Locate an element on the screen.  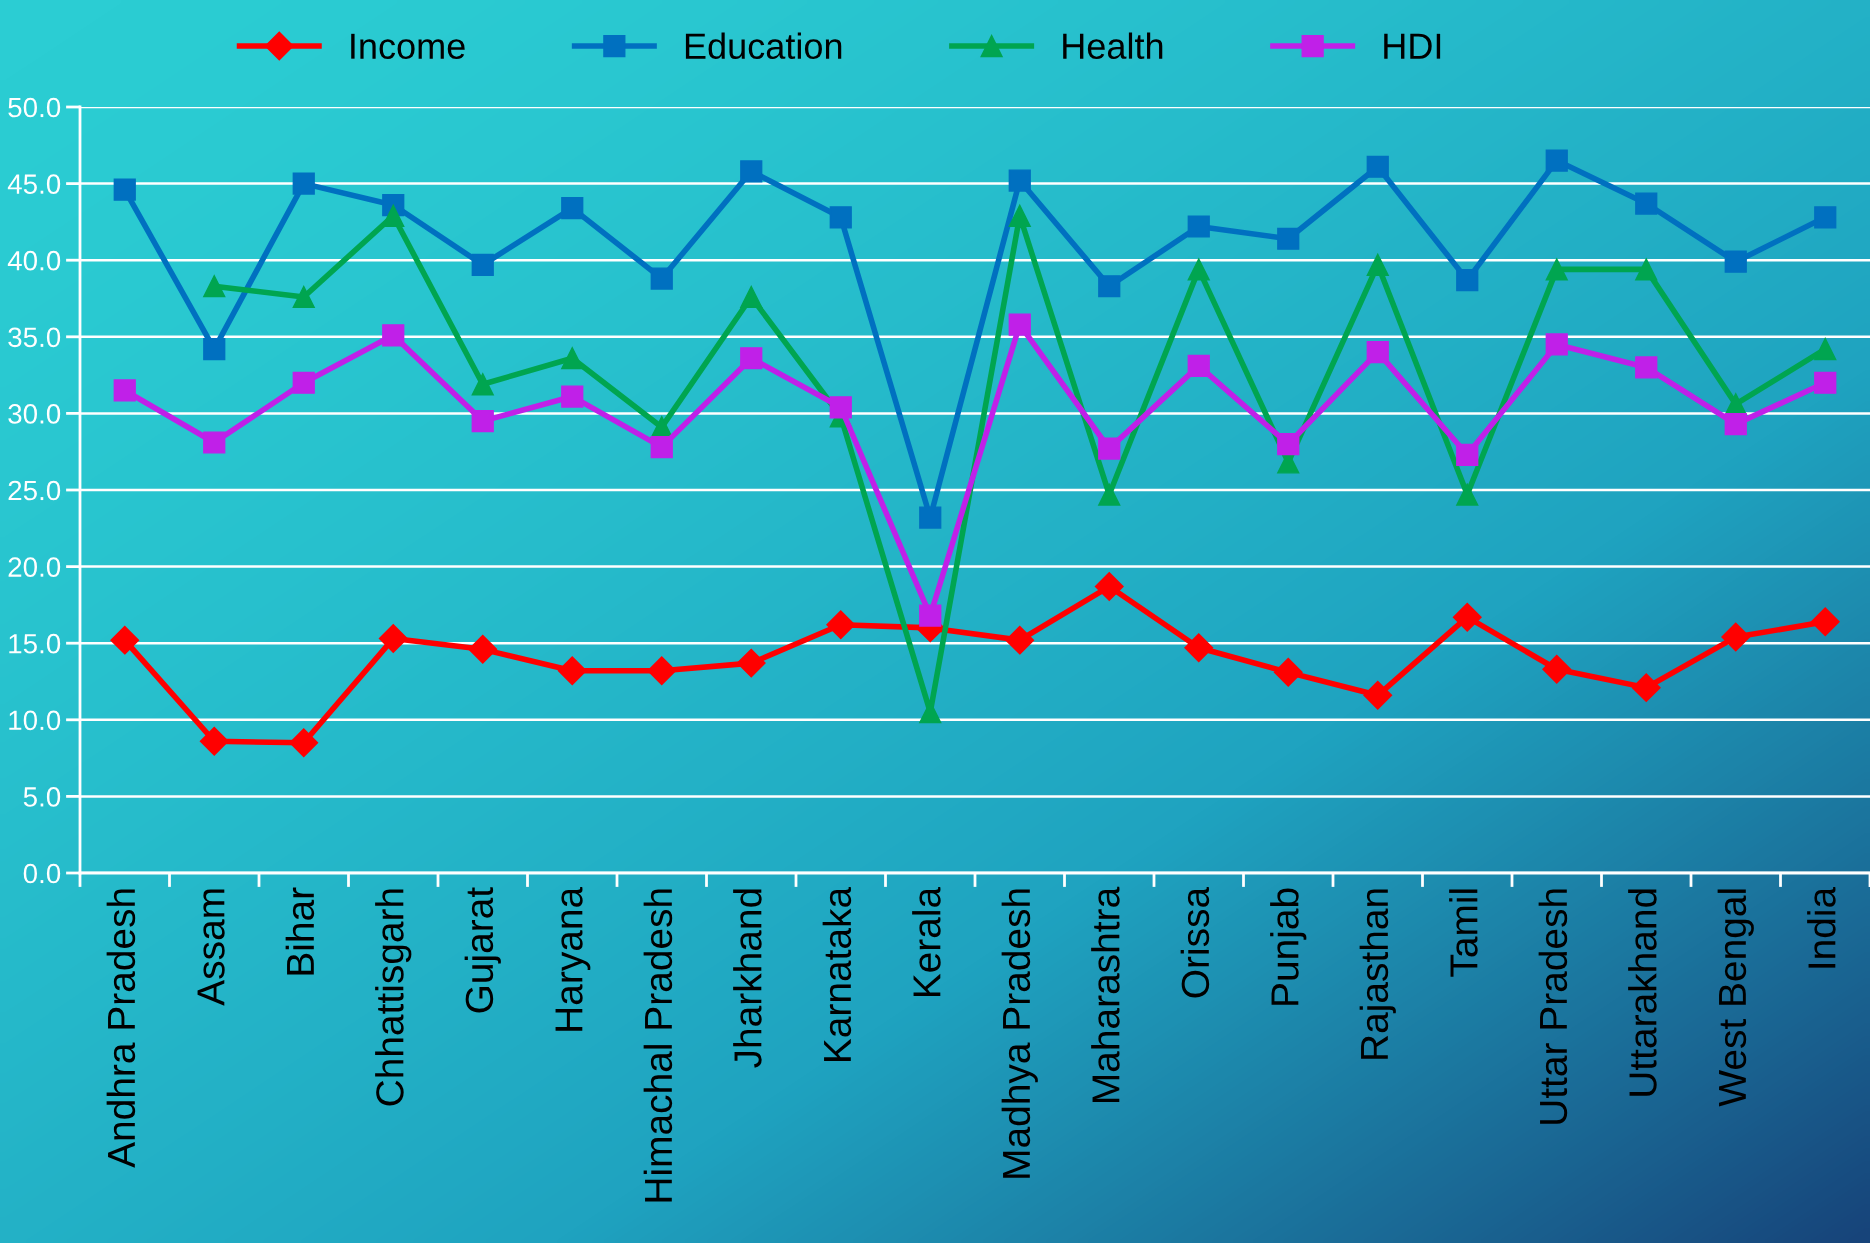
legend-label: Health is located at coordinates (1113, 46).